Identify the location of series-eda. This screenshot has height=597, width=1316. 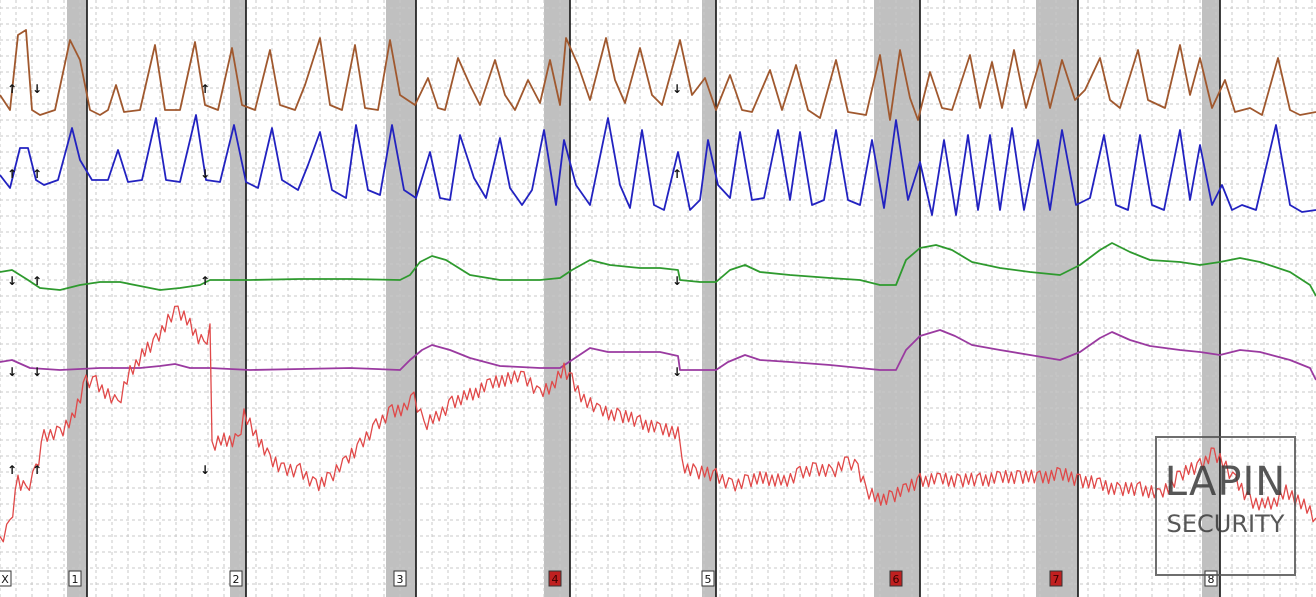
(658, 269).